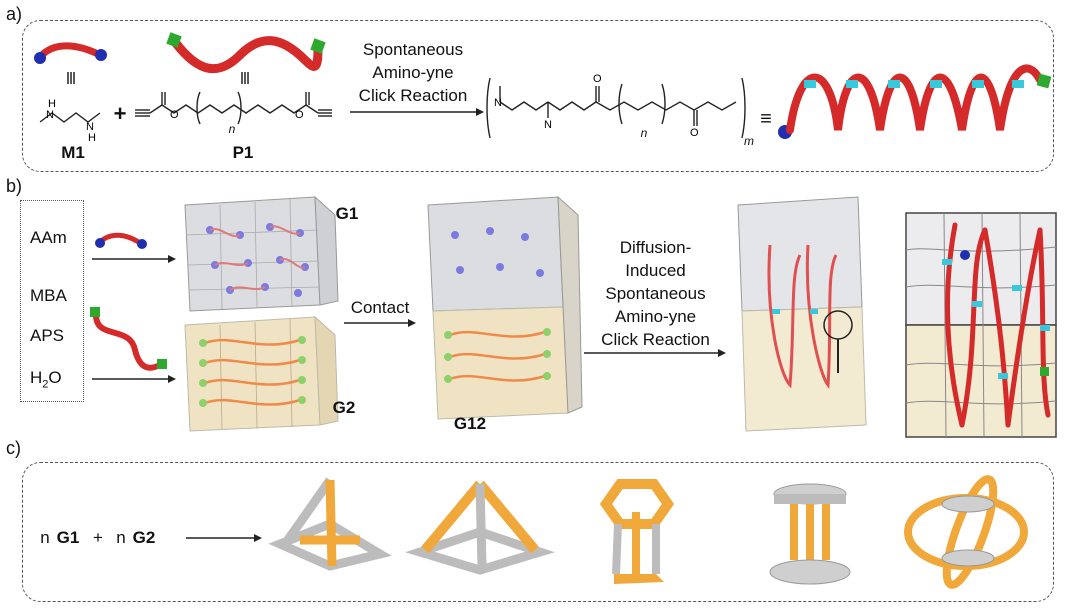  I want to click on zoomed-interface, so click(981, 325).